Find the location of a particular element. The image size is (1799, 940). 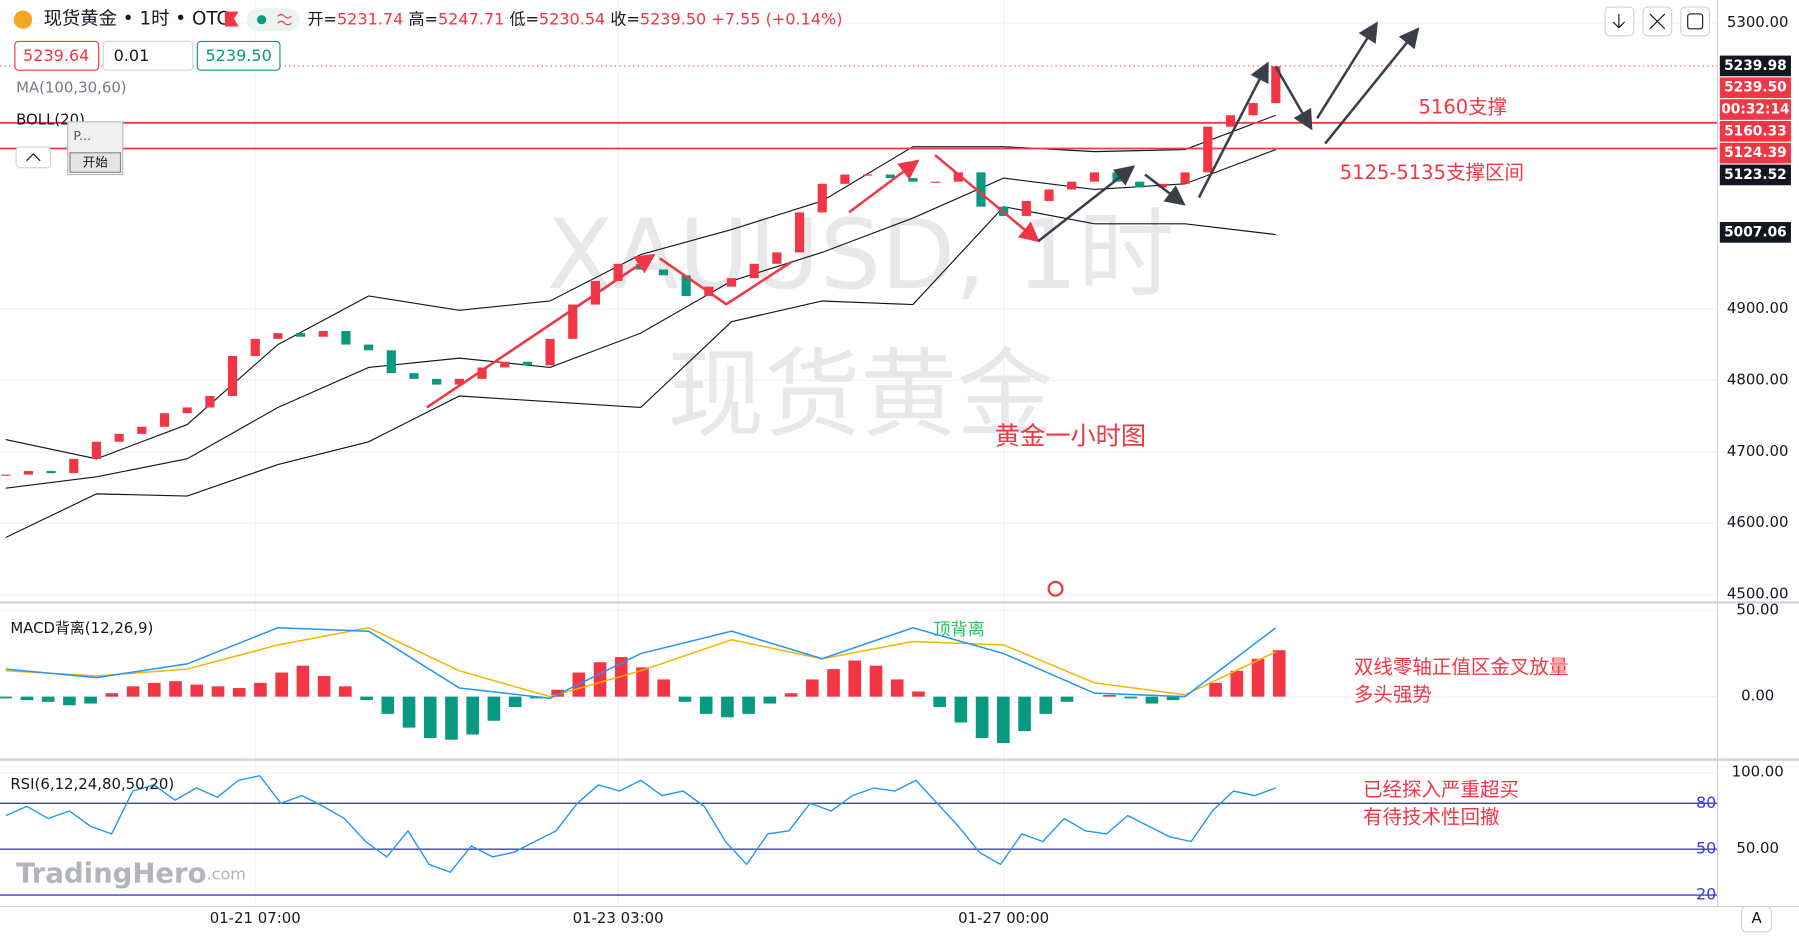

brand-name: TradingHero is located at coordinates (111, 873).